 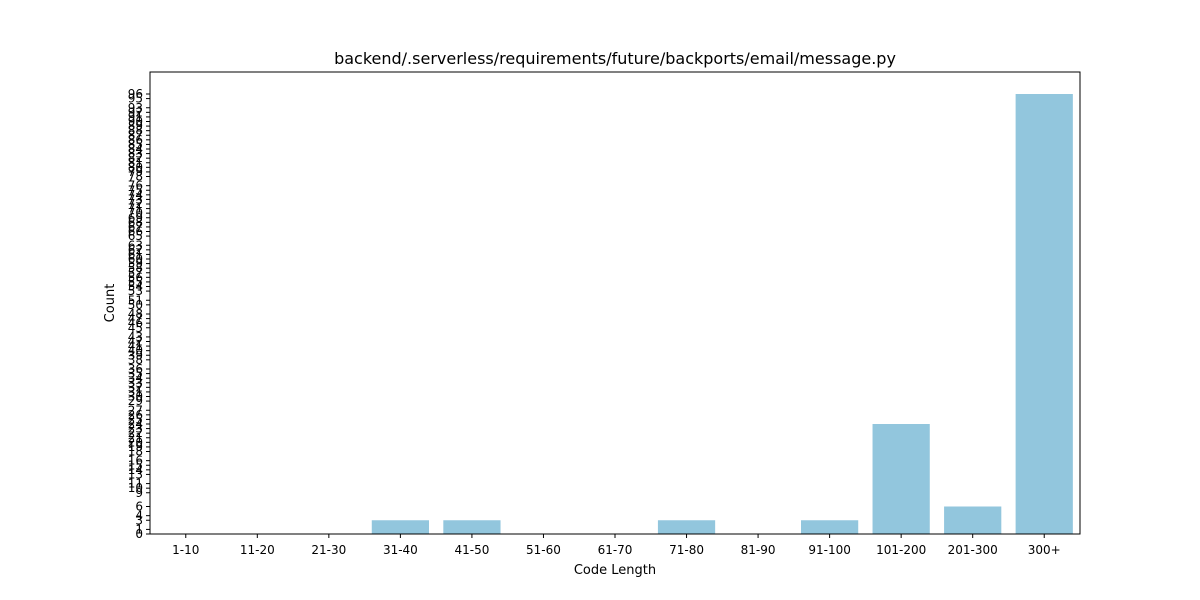 I want to click on y-tick-label: 93, so click(x=135, y=108).